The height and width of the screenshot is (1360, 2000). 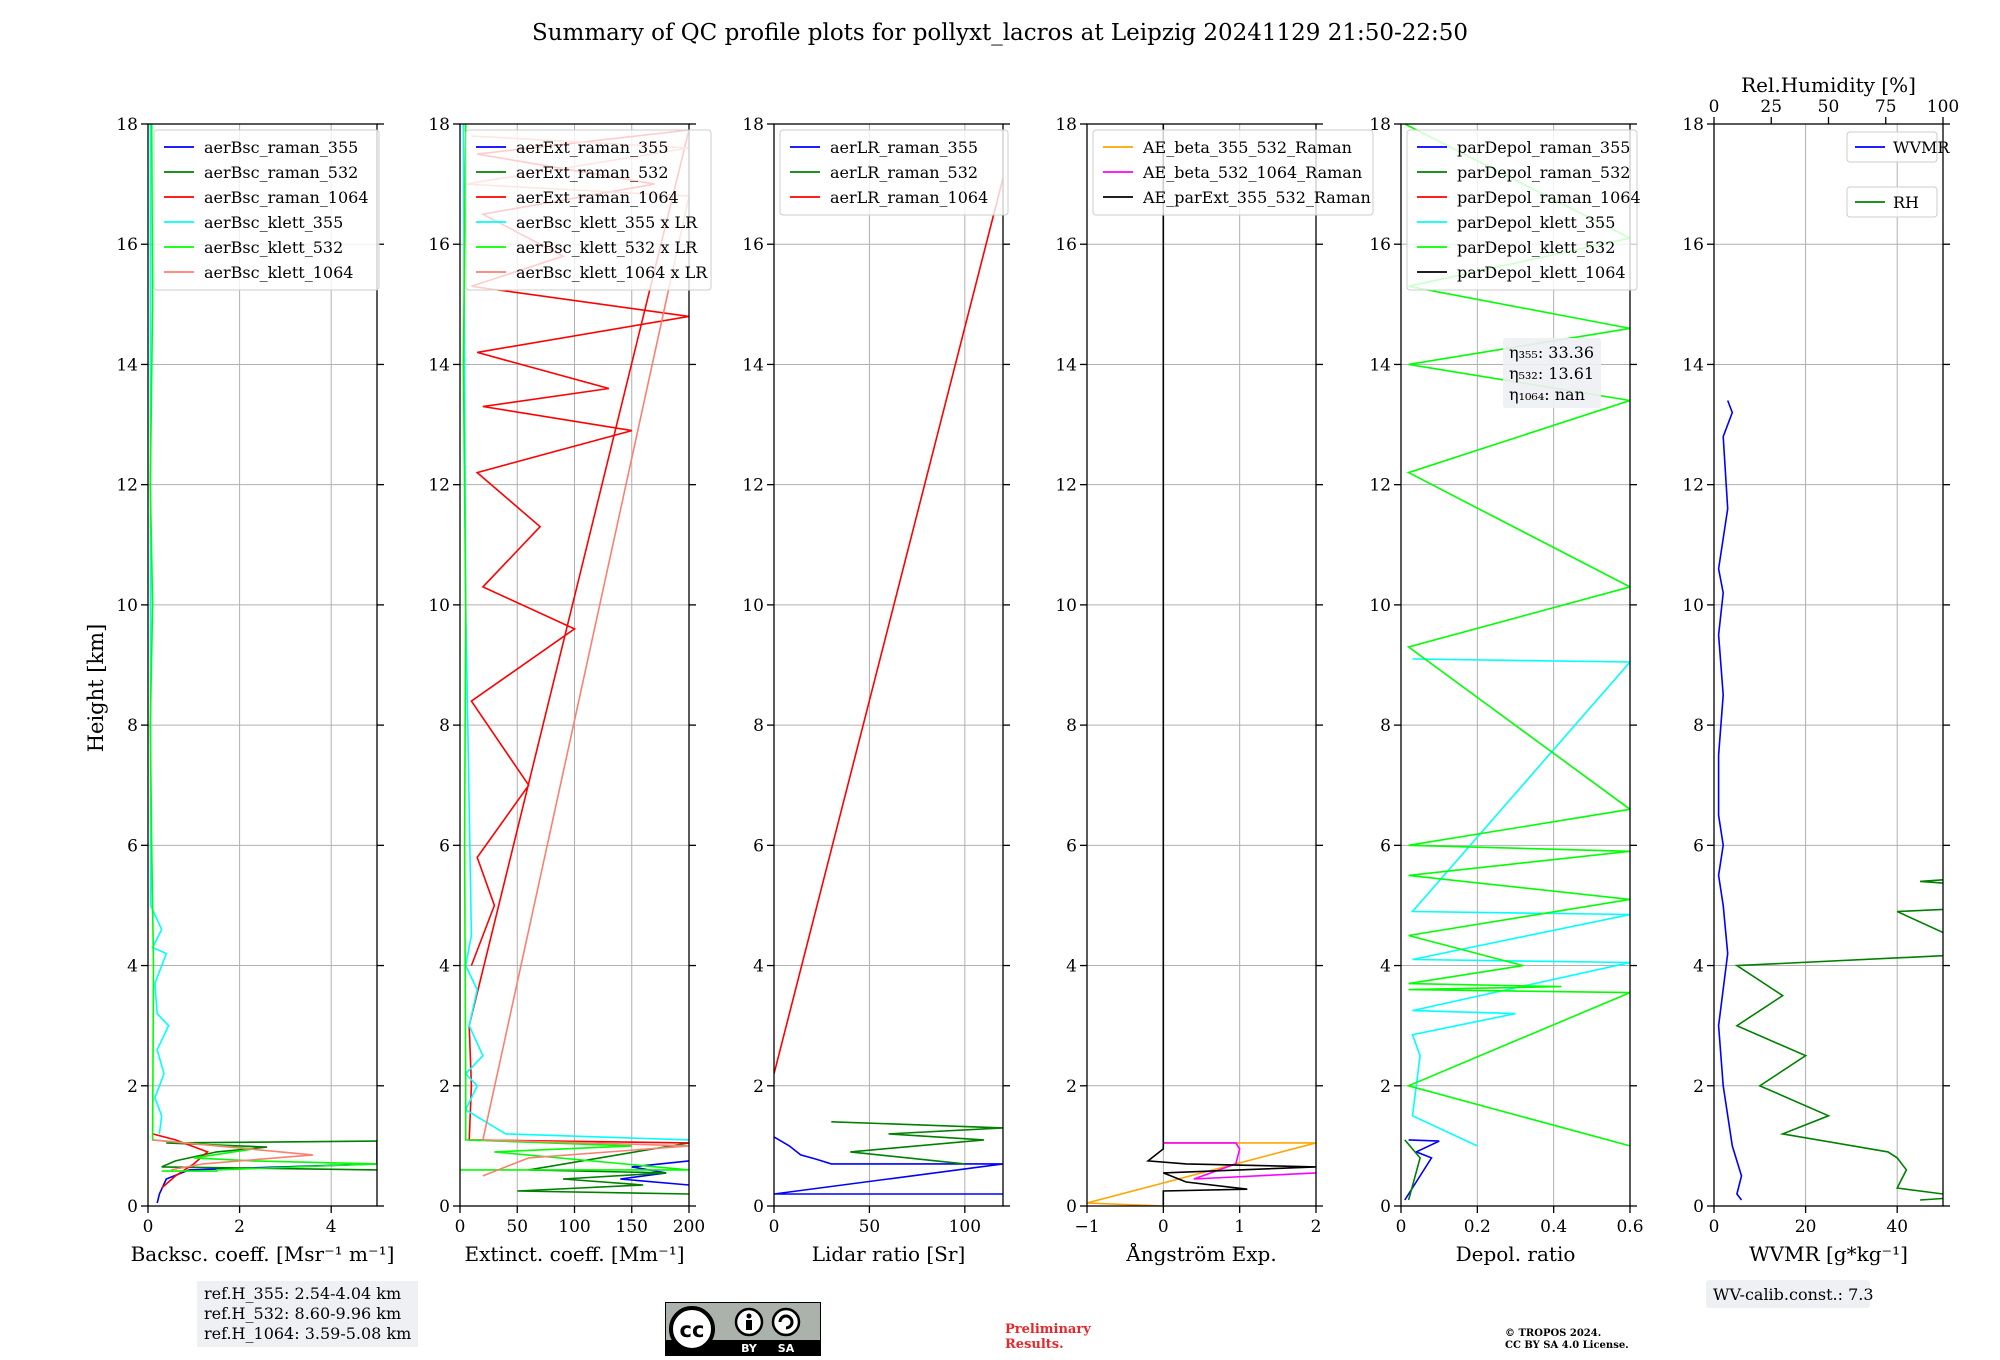 I want to click on eta-annotation: η₃₅₅: 33.36 η₅₃₂: 13.61 η₁₀₆₄: nan, so click(x=1552, y=373).